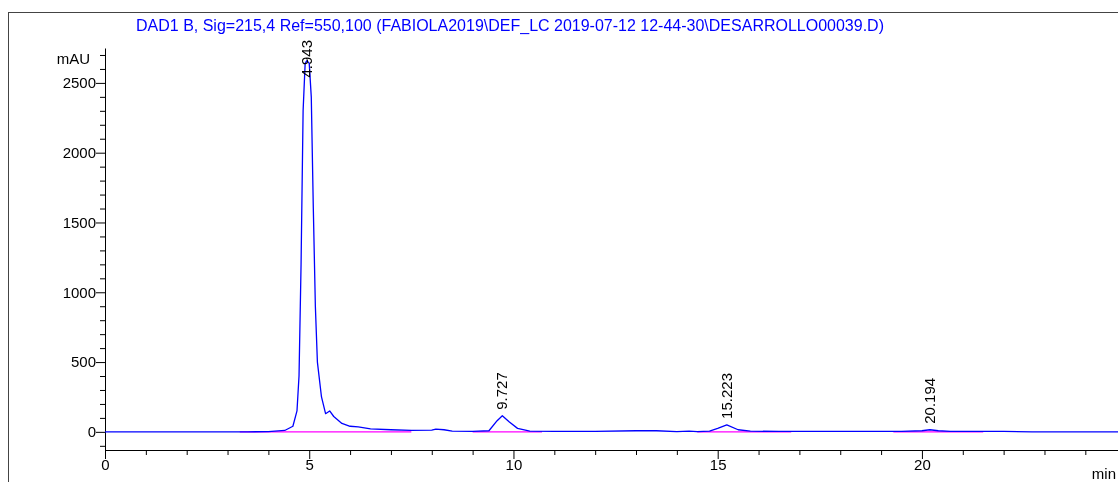  Describe the element at coordinates (922, 464) in the screenshot. I see `x-tick-label: 20` at that location.